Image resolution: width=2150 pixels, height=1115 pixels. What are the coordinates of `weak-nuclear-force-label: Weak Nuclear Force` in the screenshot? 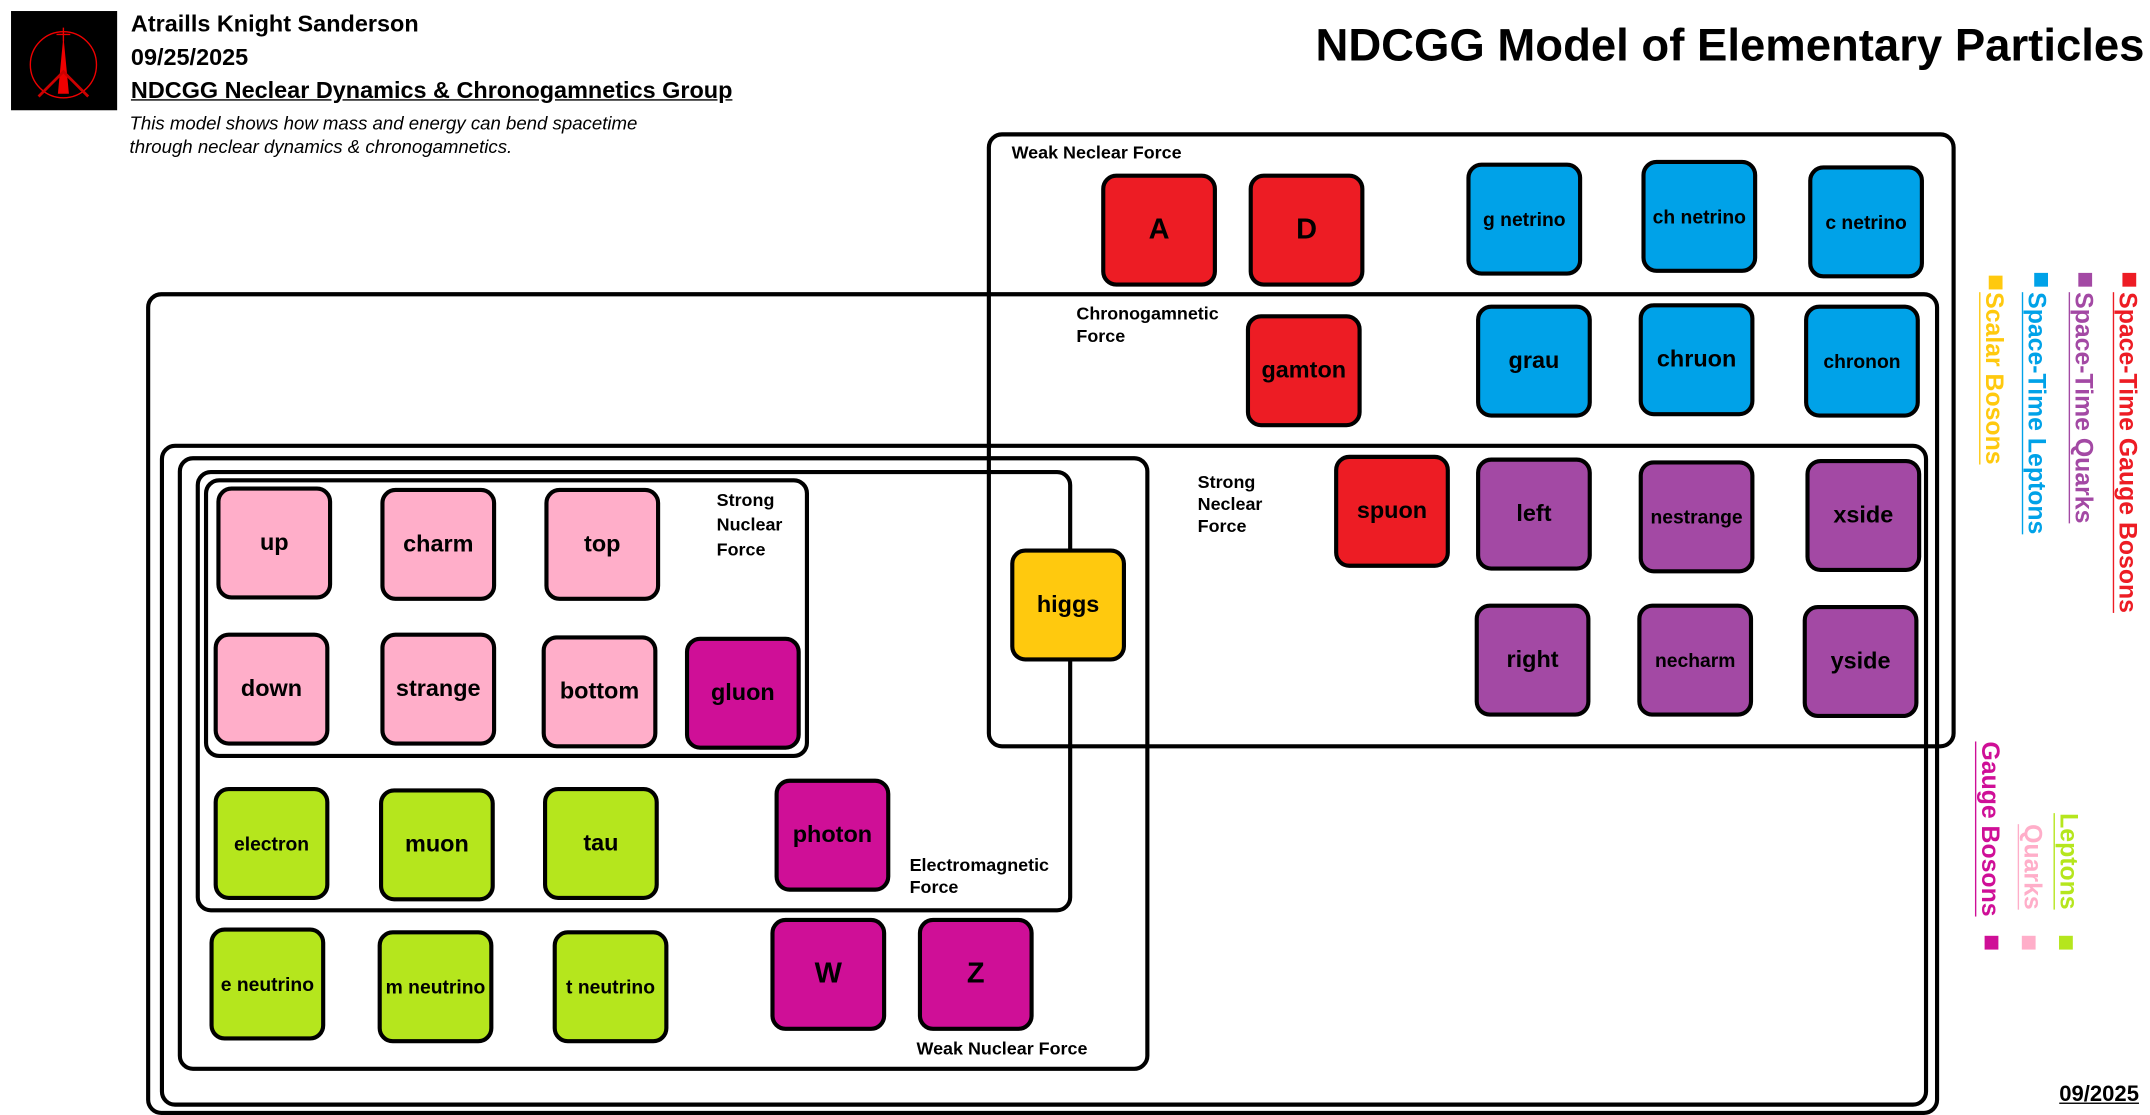 It's located at (1002, 1048).